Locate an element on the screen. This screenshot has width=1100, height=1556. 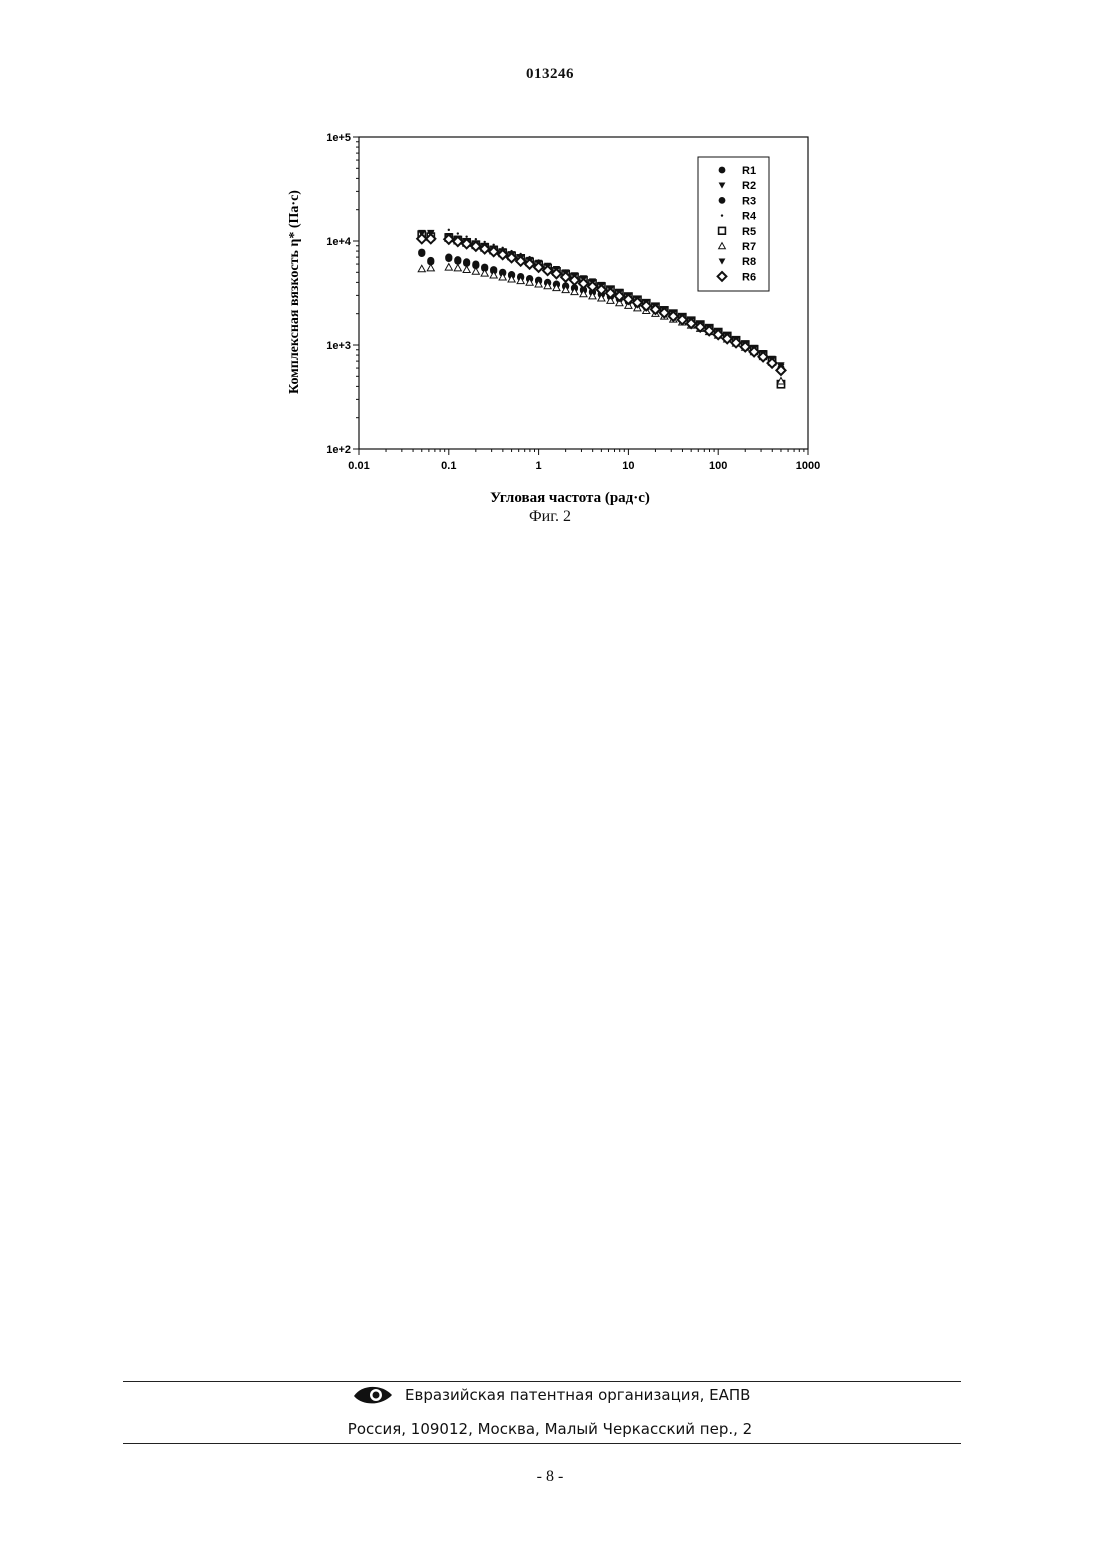
y-tick-label: 1e+4 is located at coordinates (339, 242).